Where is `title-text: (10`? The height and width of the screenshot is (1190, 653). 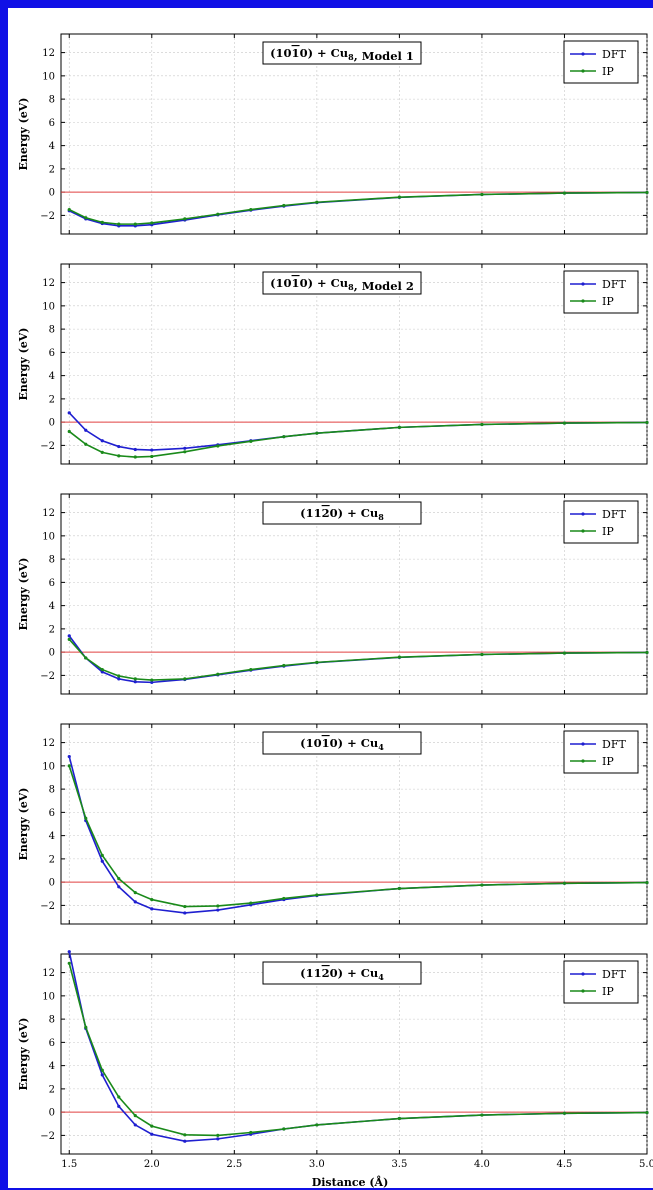 title-text: (10 is located at coordinates (310, 743).